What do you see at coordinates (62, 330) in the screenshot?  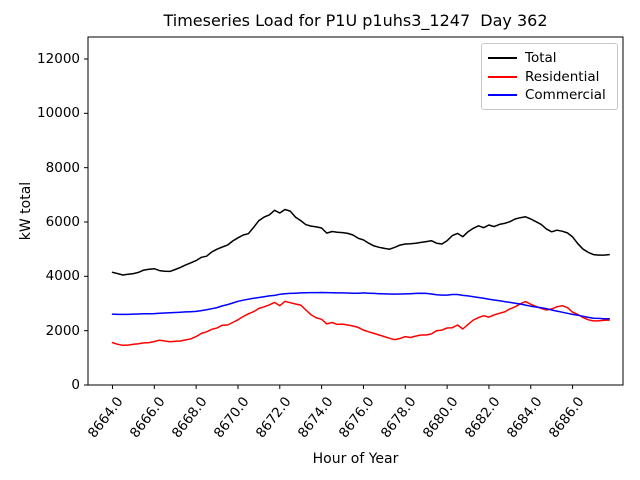 I see `y-tick-label: 2000` at bounding box center [62, 330].